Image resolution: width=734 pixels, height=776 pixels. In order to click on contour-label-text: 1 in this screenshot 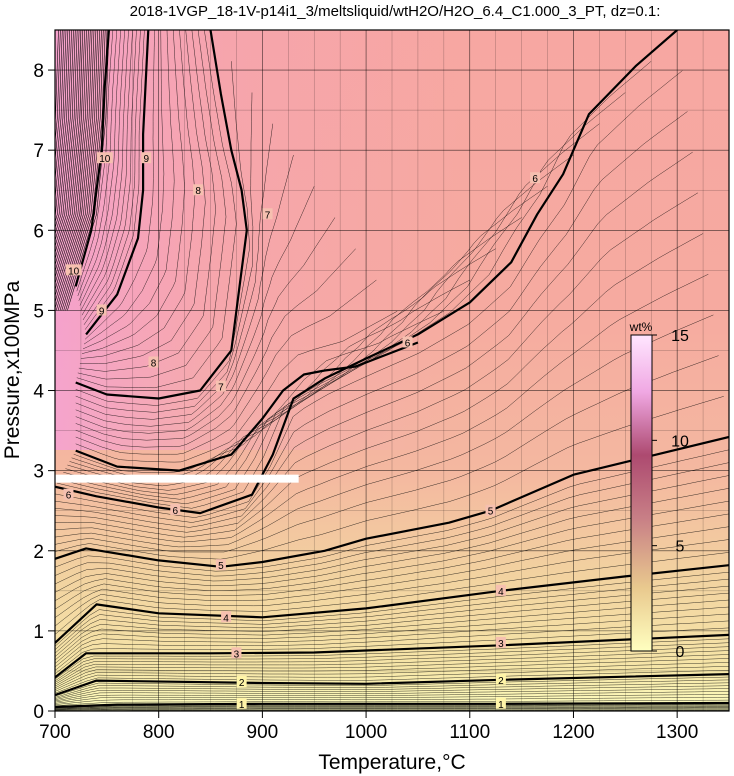, I will do `click(242, 705)`.